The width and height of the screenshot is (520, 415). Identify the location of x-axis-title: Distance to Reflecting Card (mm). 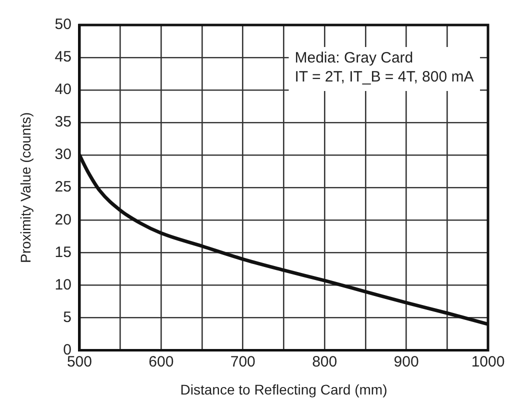
(284, 389).